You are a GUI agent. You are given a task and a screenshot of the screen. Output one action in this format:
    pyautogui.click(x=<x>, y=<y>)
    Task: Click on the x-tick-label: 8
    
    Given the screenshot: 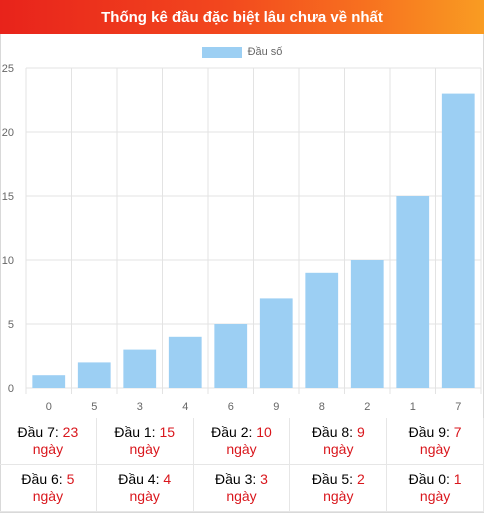 What is the action you would take?
    pyautogui.click(x=322, y=407)
    